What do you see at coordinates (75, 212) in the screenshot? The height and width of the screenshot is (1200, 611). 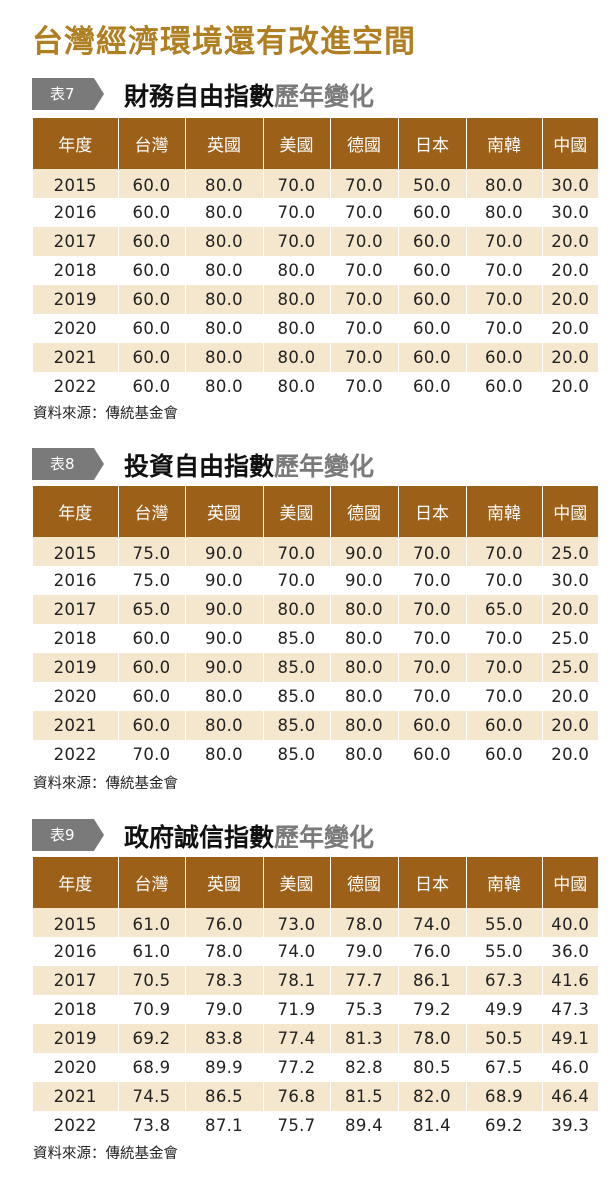 I see `year-cell: 2016` at bounding box center [75, 212].